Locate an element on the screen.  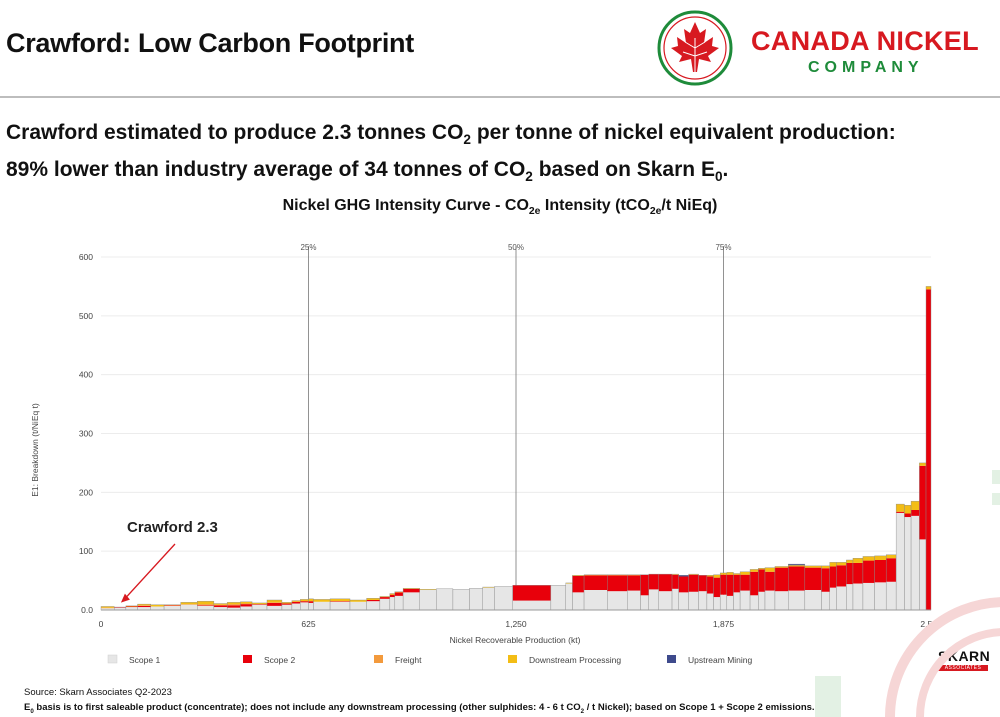
decorative-arcs is located at coordinates (942, 657).